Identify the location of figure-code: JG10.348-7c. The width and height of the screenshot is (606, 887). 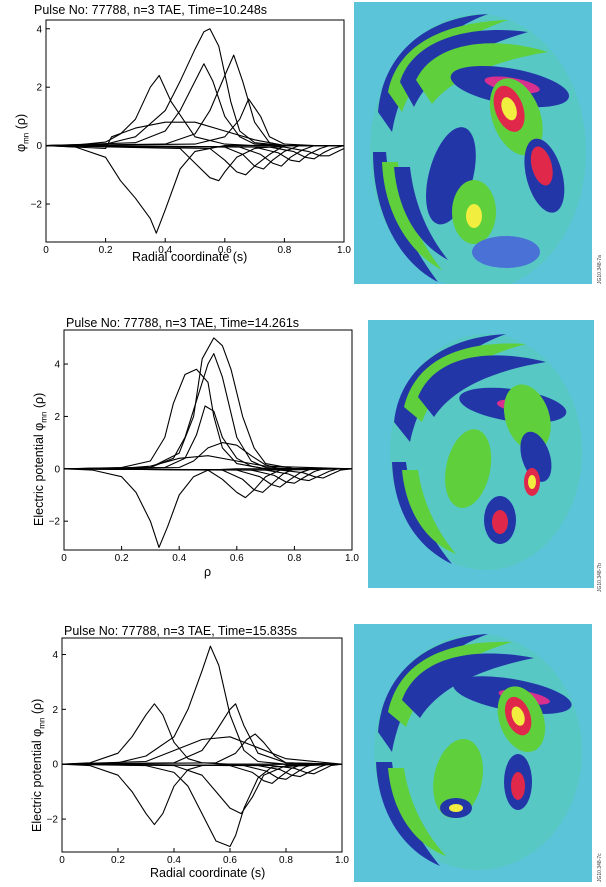
(600, 867).